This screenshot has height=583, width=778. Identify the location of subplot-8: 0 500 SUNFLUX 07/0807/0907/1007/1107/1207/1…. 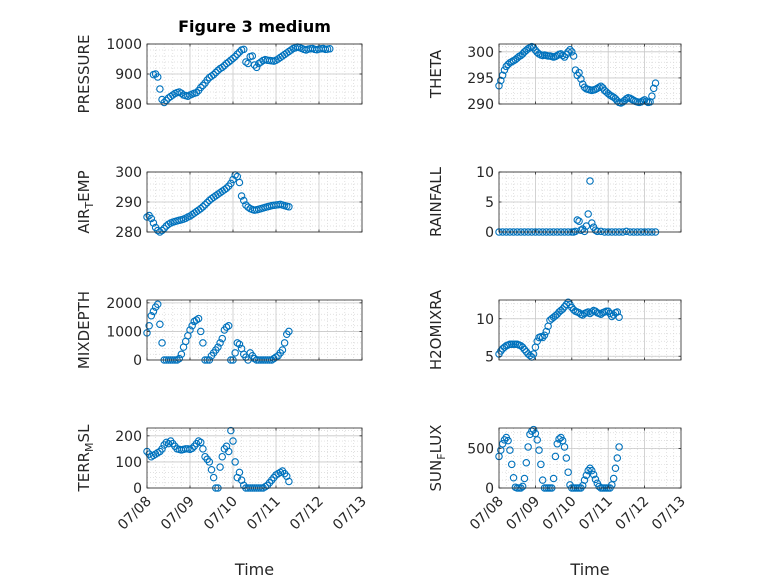
(558, 502).